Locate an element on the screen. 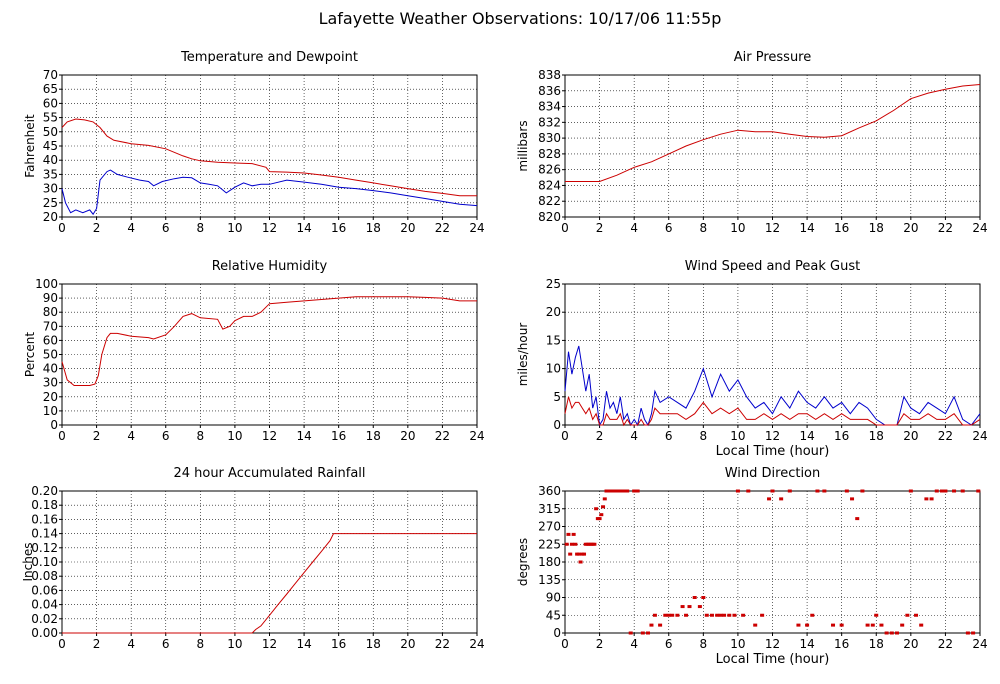 This screenshot has height=684, width=1000. chart-title: Air Pressure is located at coordinates (773, 57).